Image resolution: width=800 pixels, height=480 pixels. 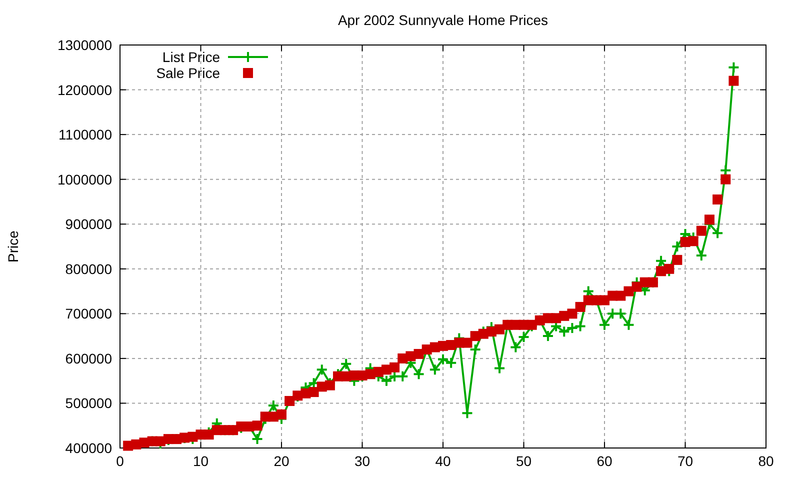 What do you see at coordinates (443, 20) in the screenshot?
I see `chart-title: Apr 2002 Sunnyvale Home Prices` at bounding box center [443, 20].